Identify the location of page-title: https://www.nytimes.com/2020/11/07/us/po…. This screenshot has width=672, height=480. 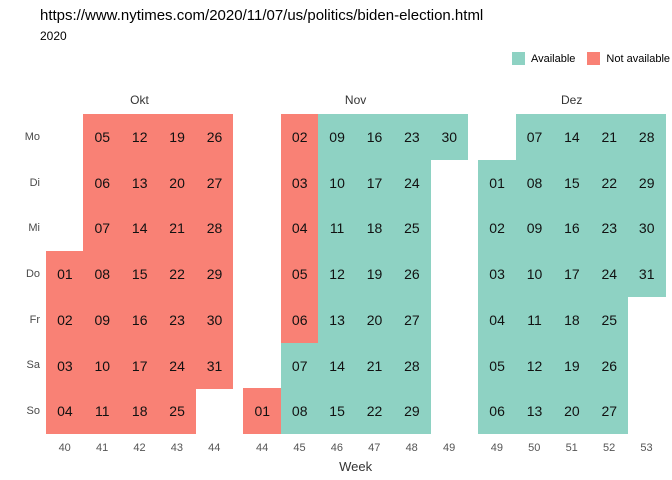
(262, 15).